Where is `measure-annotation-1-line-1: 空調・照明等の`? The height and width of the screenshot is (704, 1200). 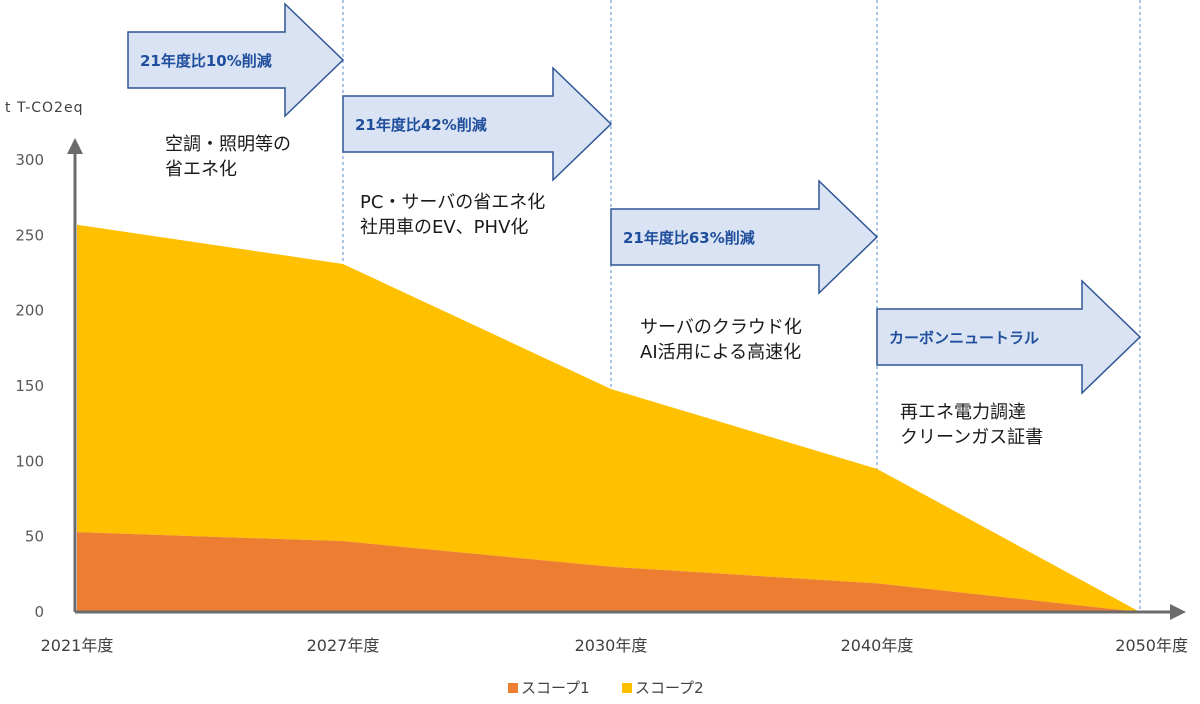 measure-annotation-1-line-1: 空調・照明等の is located at coordinates (228, 144).